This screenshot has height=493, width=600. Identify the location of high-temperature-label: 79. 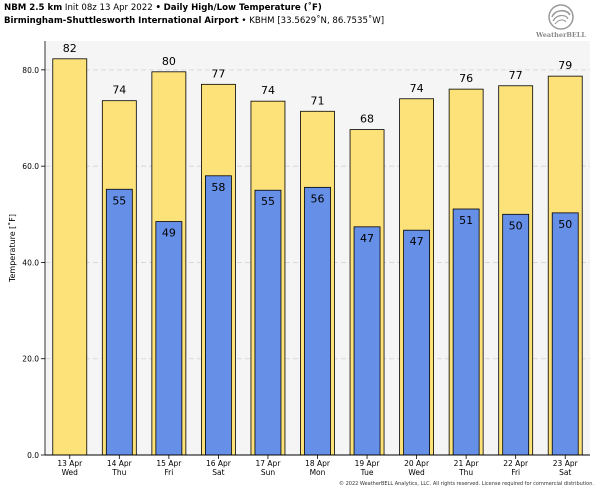
(565, 65).